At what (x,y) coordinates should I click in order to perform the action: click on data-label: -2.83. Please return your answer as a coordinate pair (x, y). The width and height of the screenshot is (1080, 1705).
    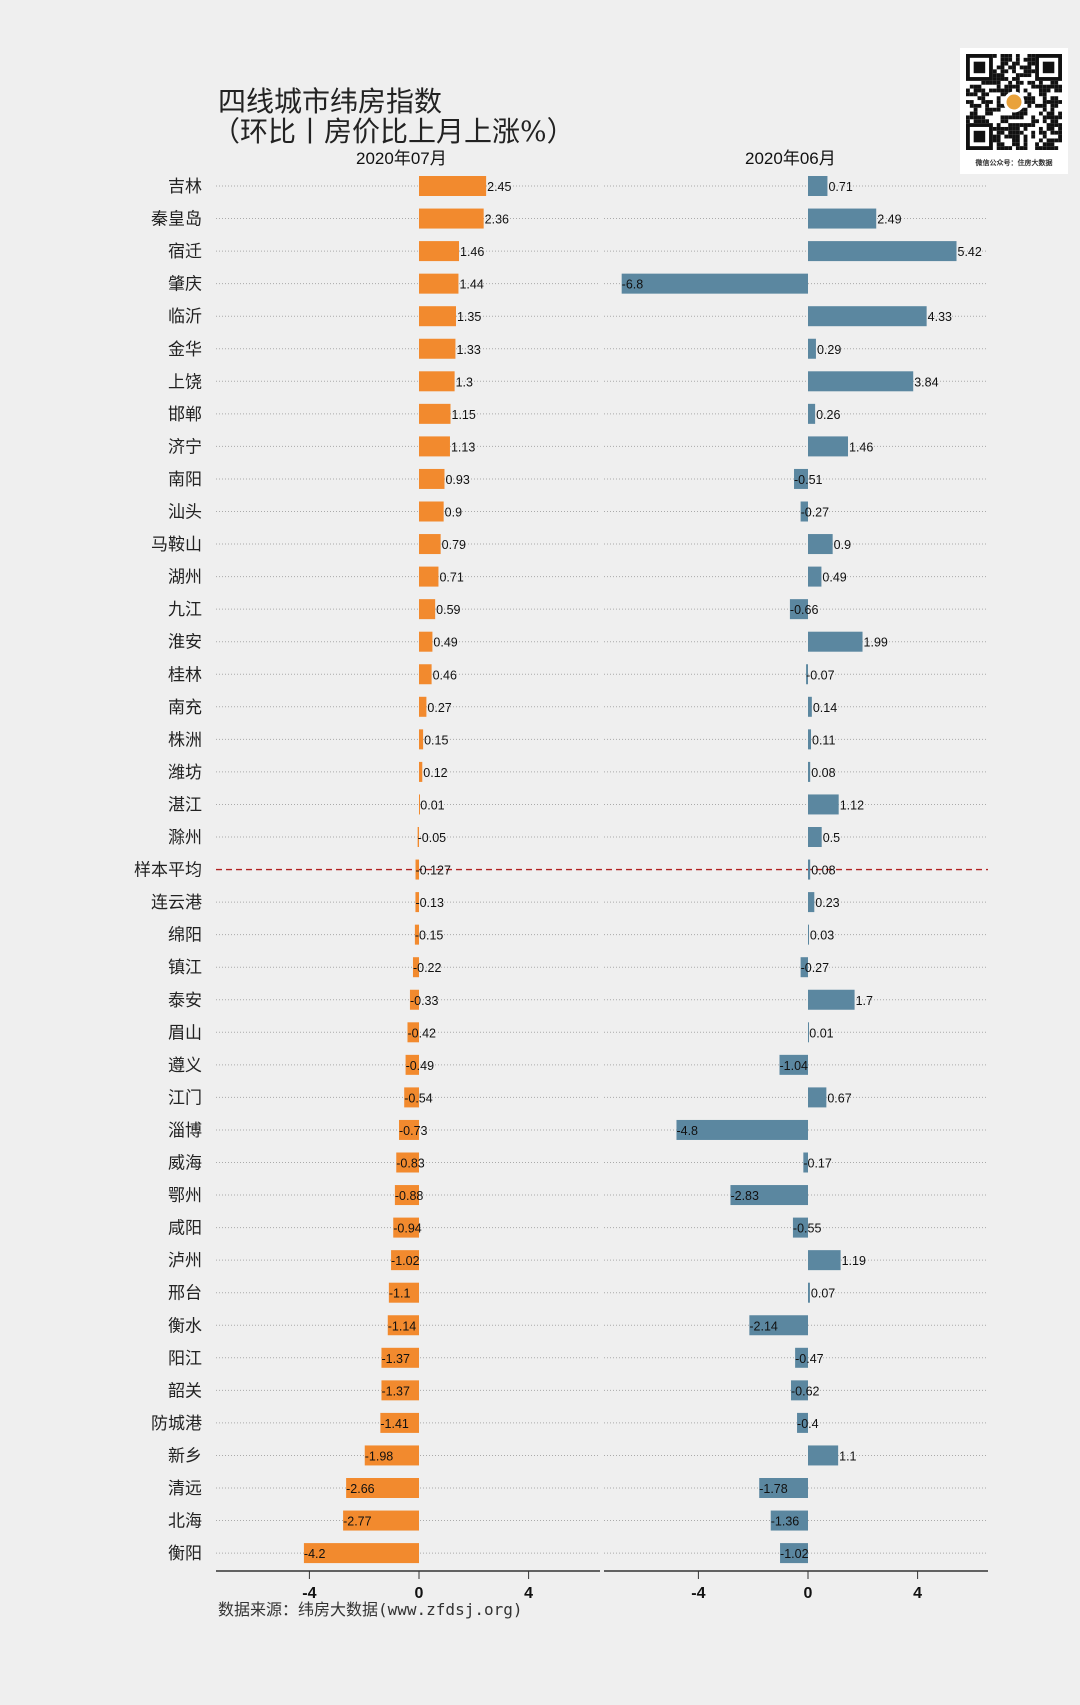
    Looking at the image, I should click on (744, 1196).